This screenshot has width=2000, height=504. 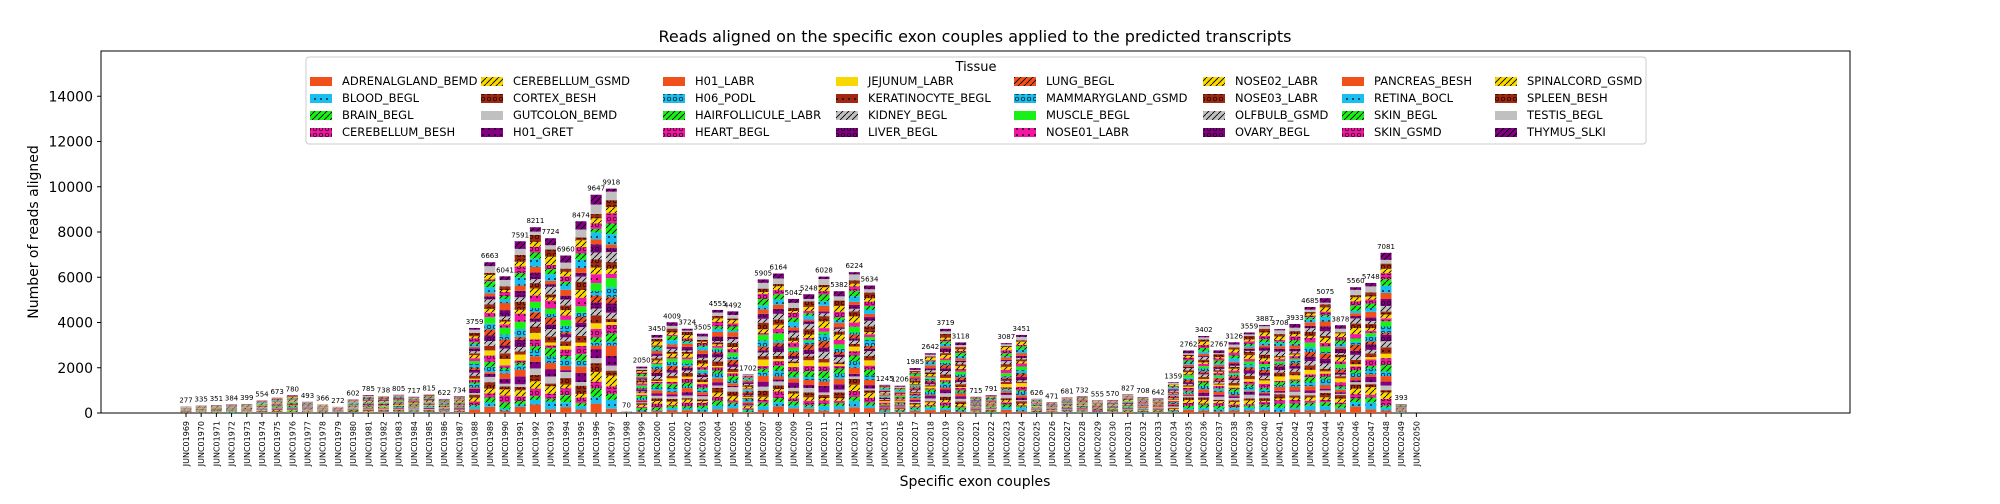 What do you see at coordinates (428, 389) in the screenshot?
I see `bar-total-label: 815` at bounding box center [428, 389].